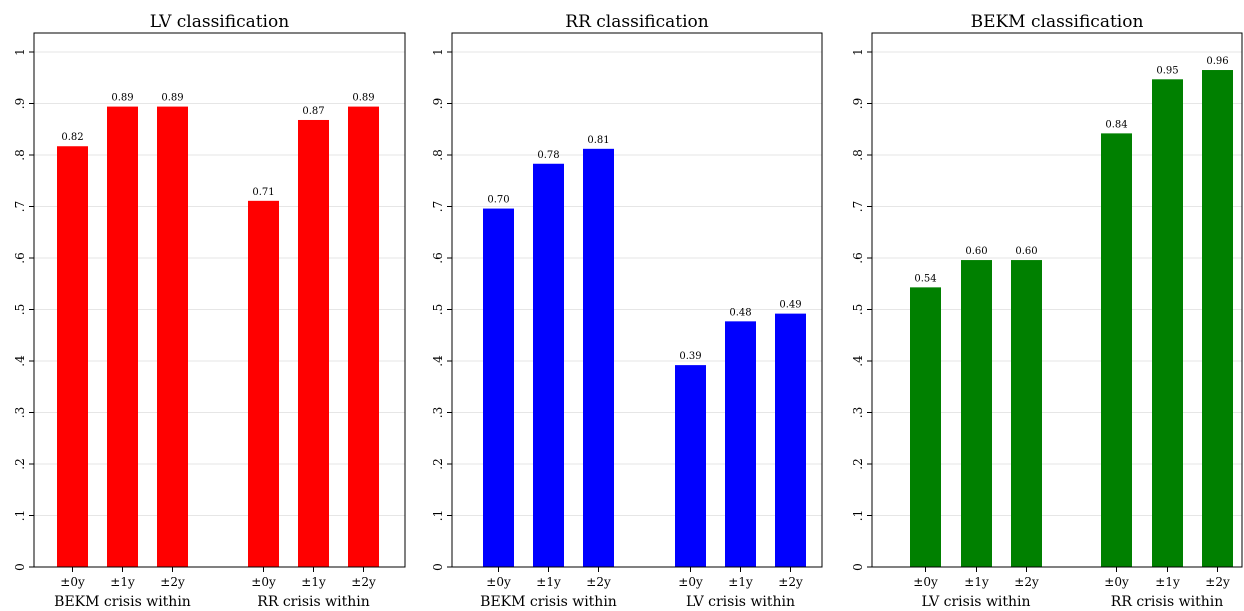 This screenshot has width=1244, height=611. Describe the element at coordinates (313, 111) in the screenshot. I see `data-label: 0.87` at that location.